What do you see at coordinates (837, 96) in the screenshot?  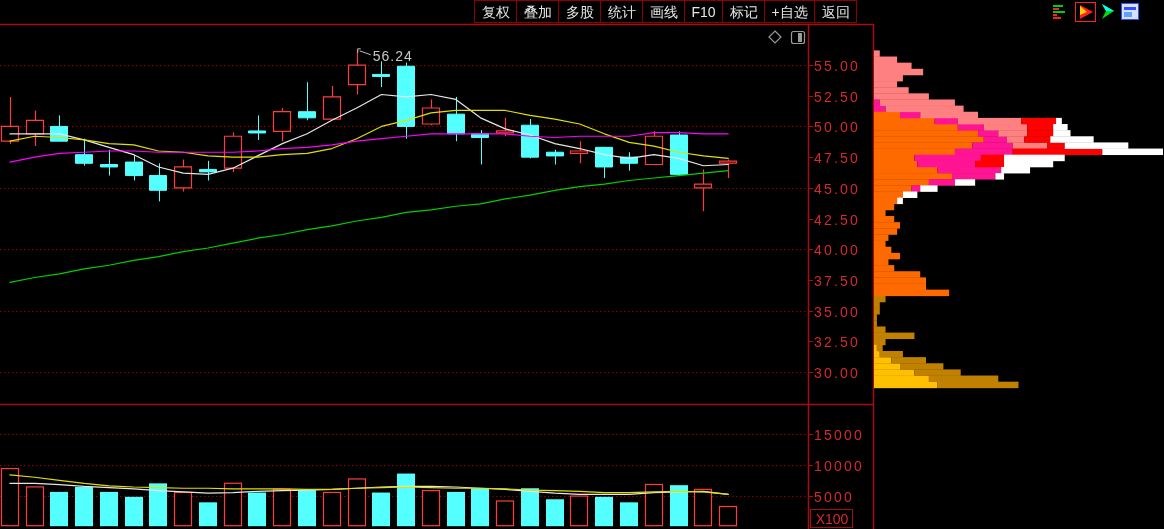 I see `y-tick-label: 52.50` at bounding box center [837, 96].